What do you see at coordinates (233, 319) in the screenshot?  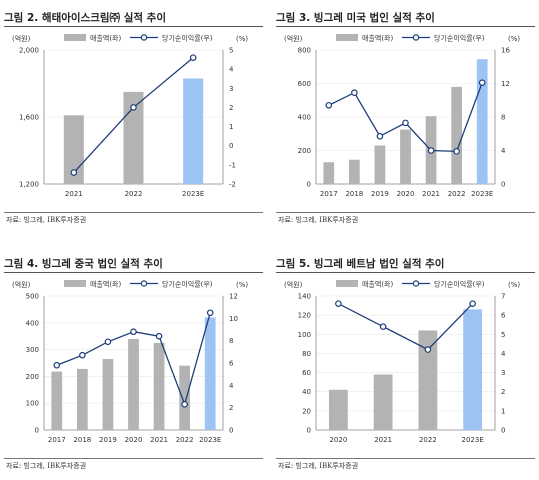 I see `right-tick-label: 10` at bounding box center [233, 319].